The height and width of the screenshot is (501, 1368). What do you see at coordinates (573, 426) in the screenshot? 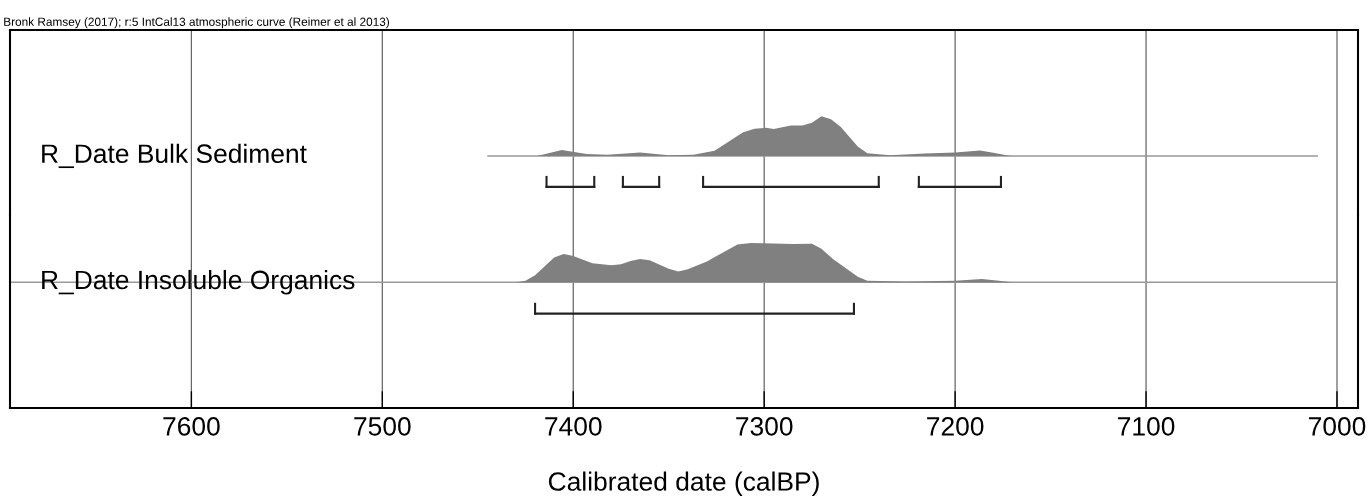
I see `x-tick-label: 7400` at bounding box center [573, 426].